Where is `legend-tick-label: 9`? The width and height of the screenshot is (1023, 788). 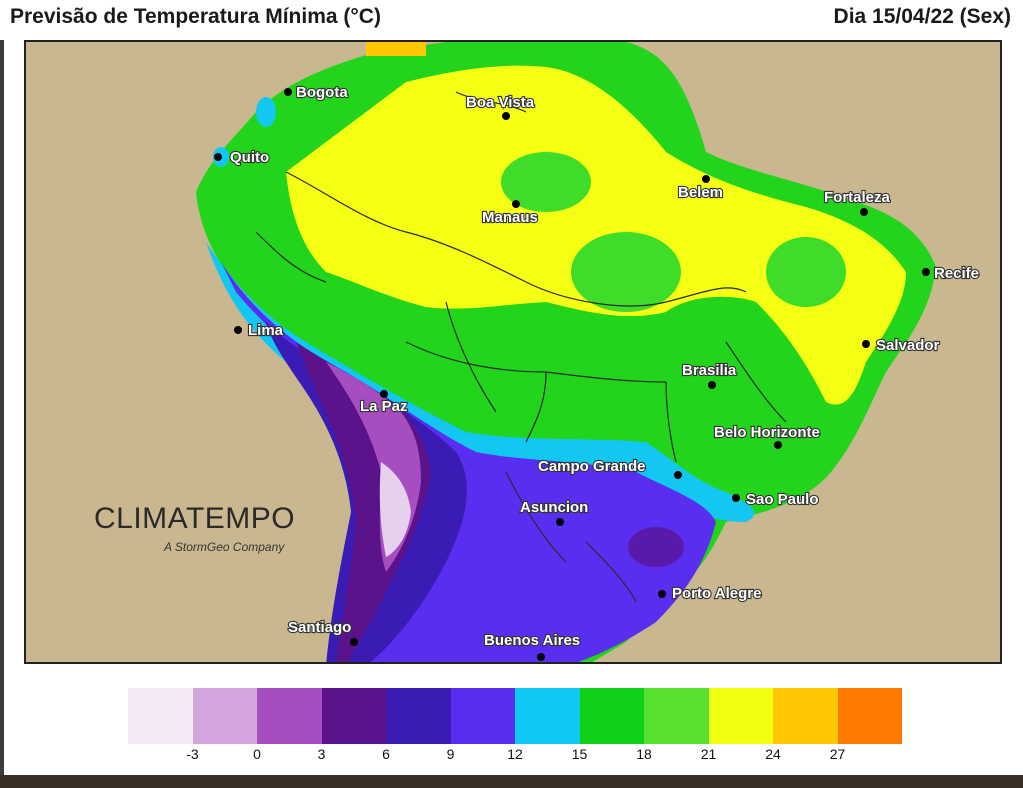 legend-tick-label: 9 is located at coordinates (450, 754).